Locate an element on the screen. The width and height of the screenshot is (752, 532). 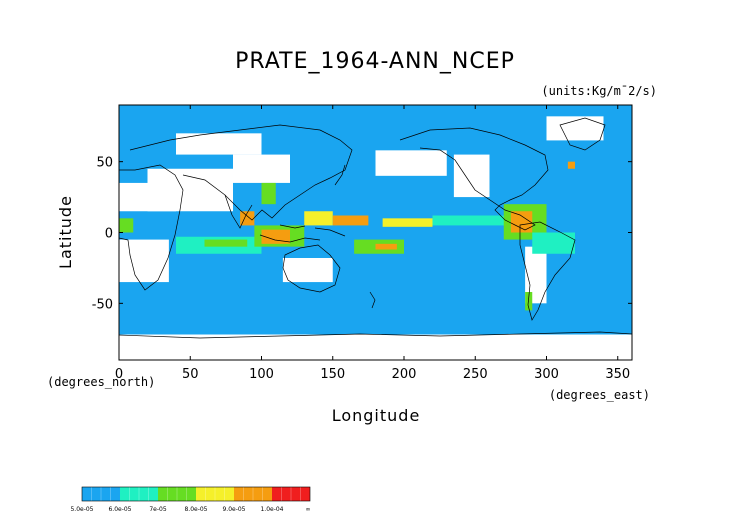
coastline-indonesia is located at coordinates (302, 233).